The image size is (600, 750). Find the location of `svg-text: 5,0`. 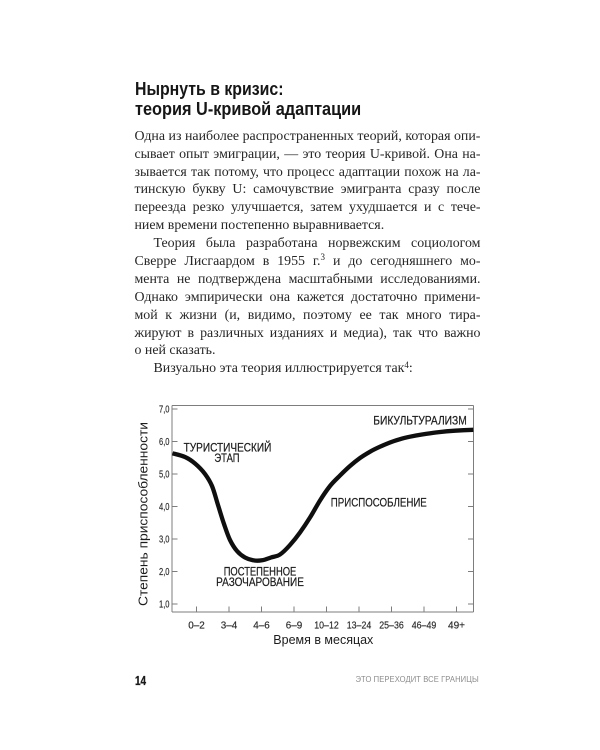

svg-text: 5,0 is located at coordinates (164, 475).